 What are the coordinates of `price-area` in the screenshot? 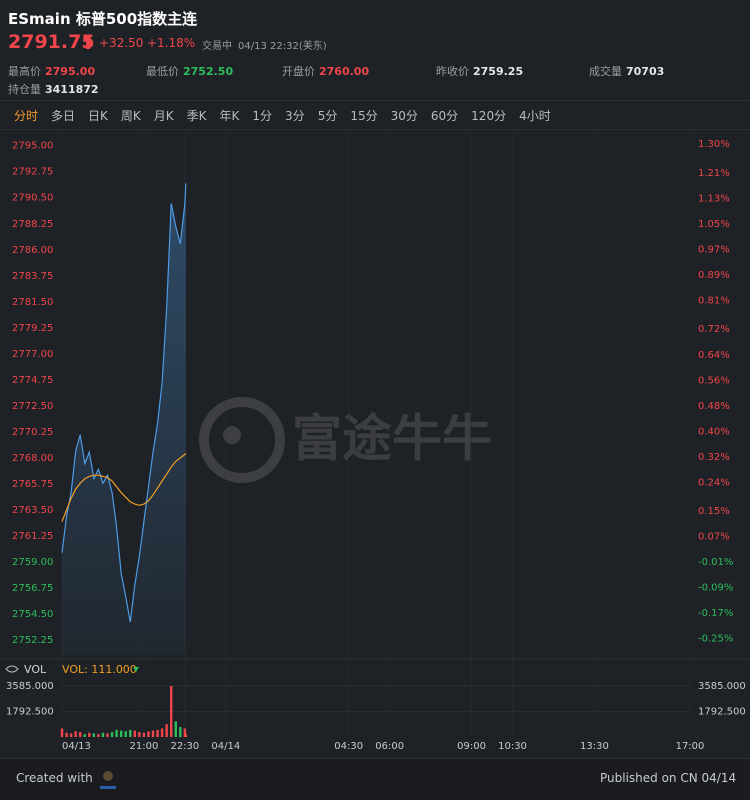 It's located at (124, 419).